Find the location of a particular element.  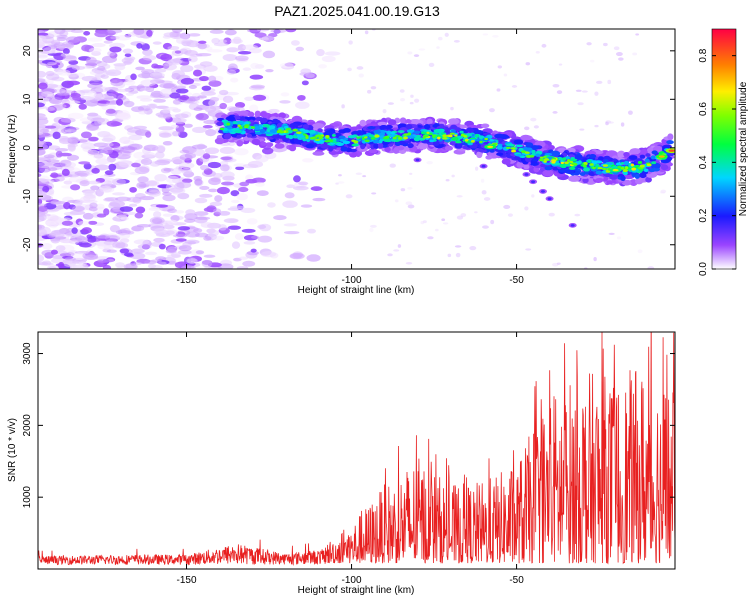

snr-y-label: SNR (10 * v/v) is located at coordinates (12, 450).